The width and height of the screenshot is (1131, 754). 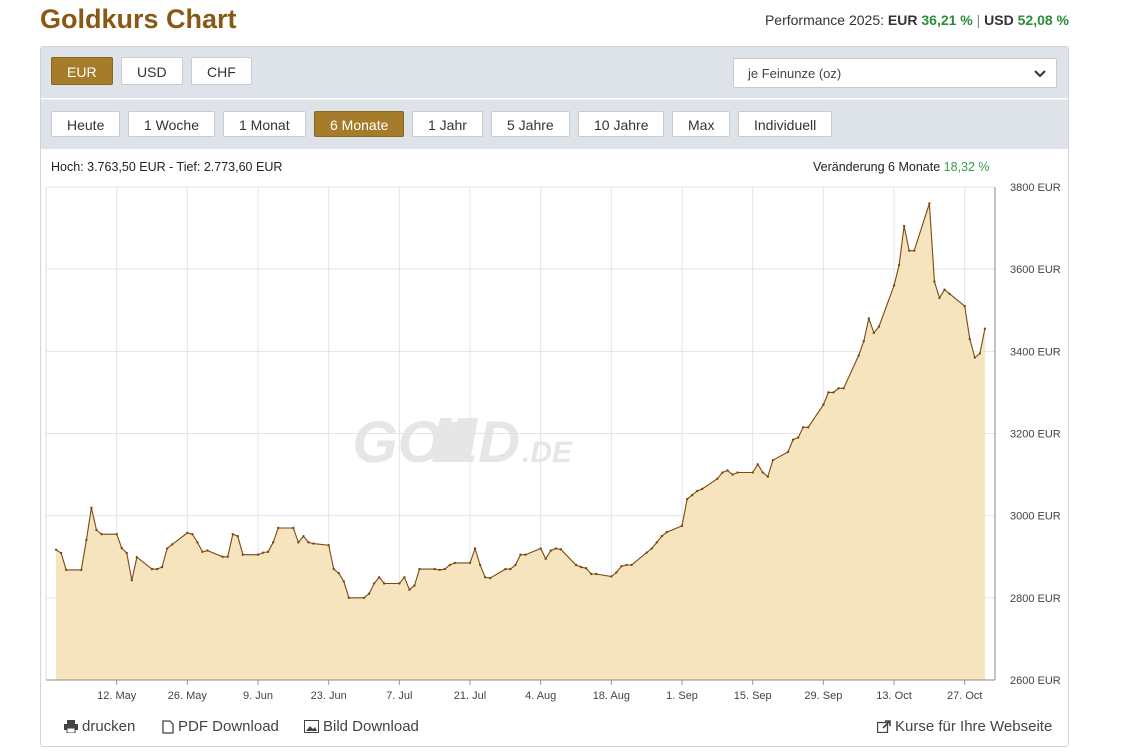 I want to click on pdf-link: PDF Download, so click(x=220, y=726).